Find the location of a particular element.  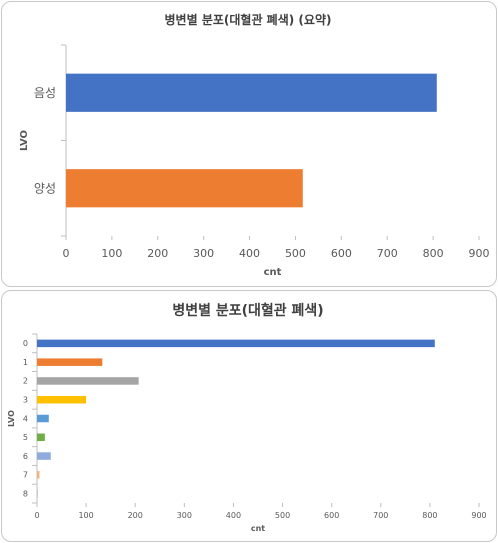

y-tick-label-3: 3 is located at coordinates (25, 400).